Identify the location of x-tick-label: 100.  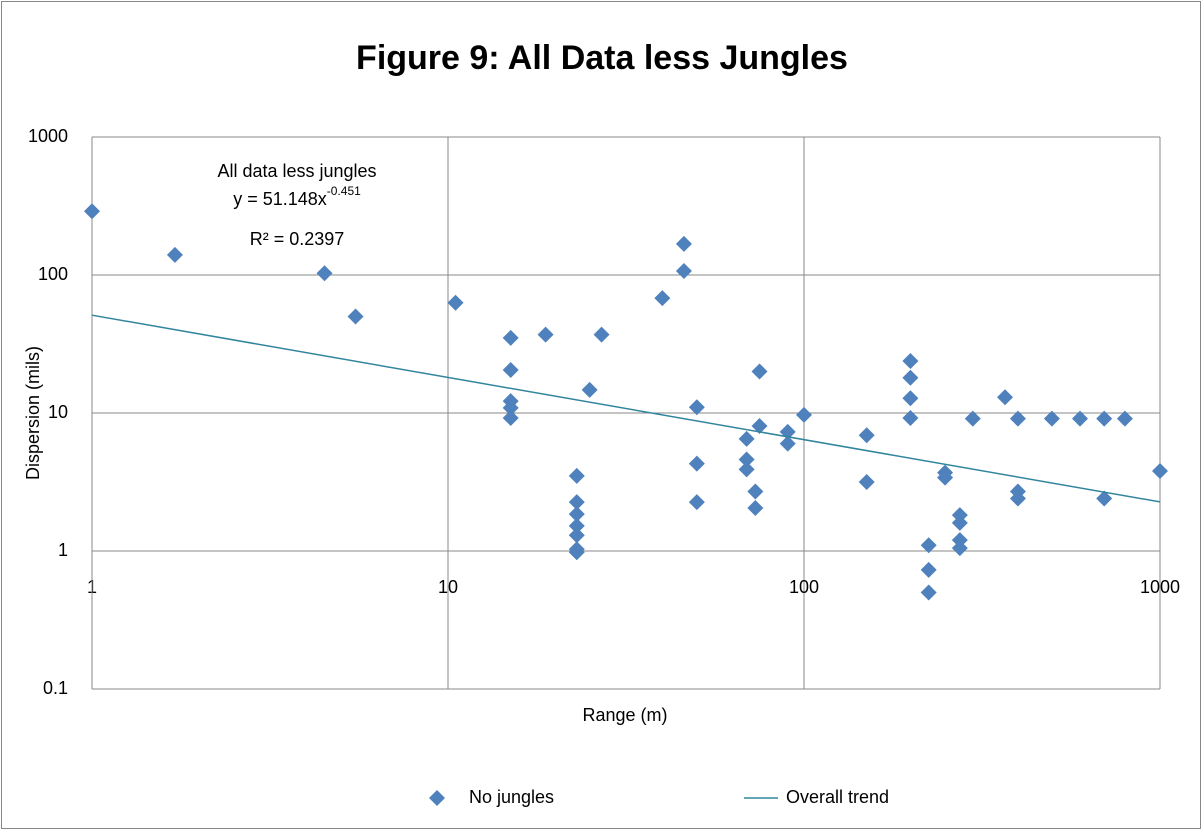
(804, 587).